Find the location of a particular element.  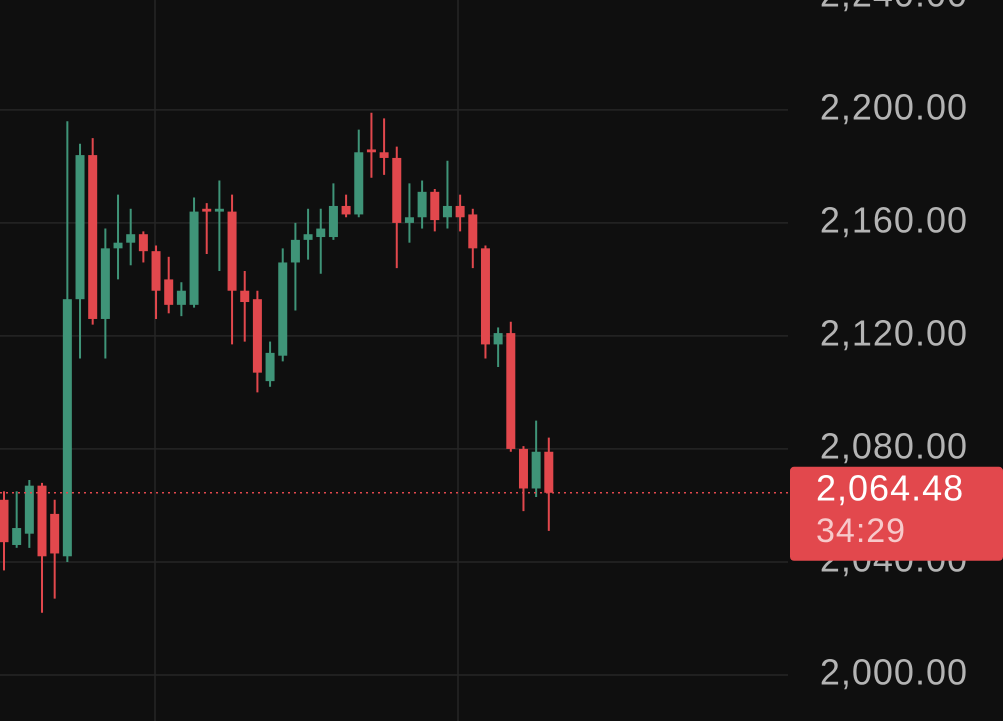

y-tick-label: 2,000.00 is located at coordinates (894, 671).